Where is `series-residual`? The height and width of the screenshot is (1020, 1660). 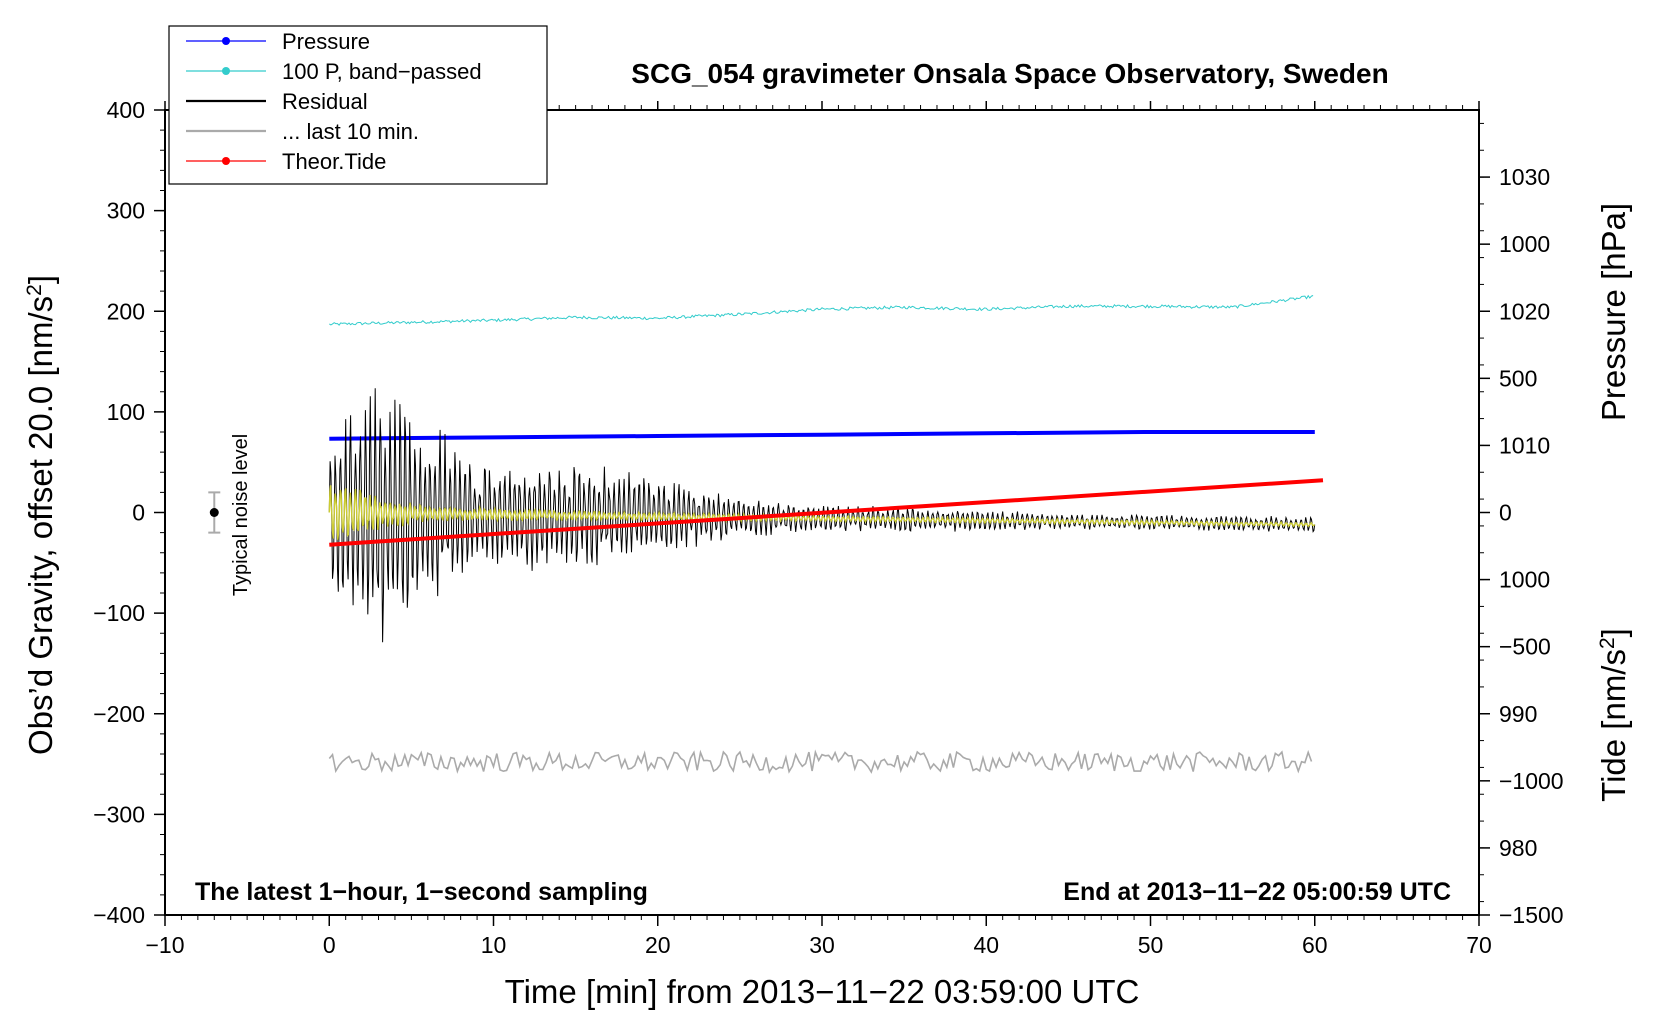
series-residual is located at coordinates (822, 515).